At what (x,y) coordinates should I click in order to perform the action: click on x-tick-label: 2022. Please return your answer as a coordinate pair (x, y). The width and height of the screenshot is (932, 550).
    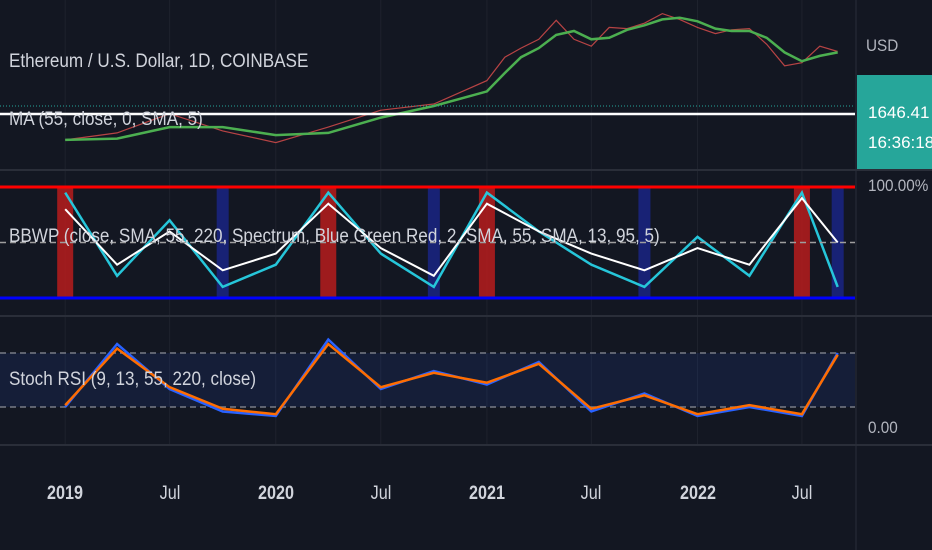
    Looking at the image, I should click on (697, 493).